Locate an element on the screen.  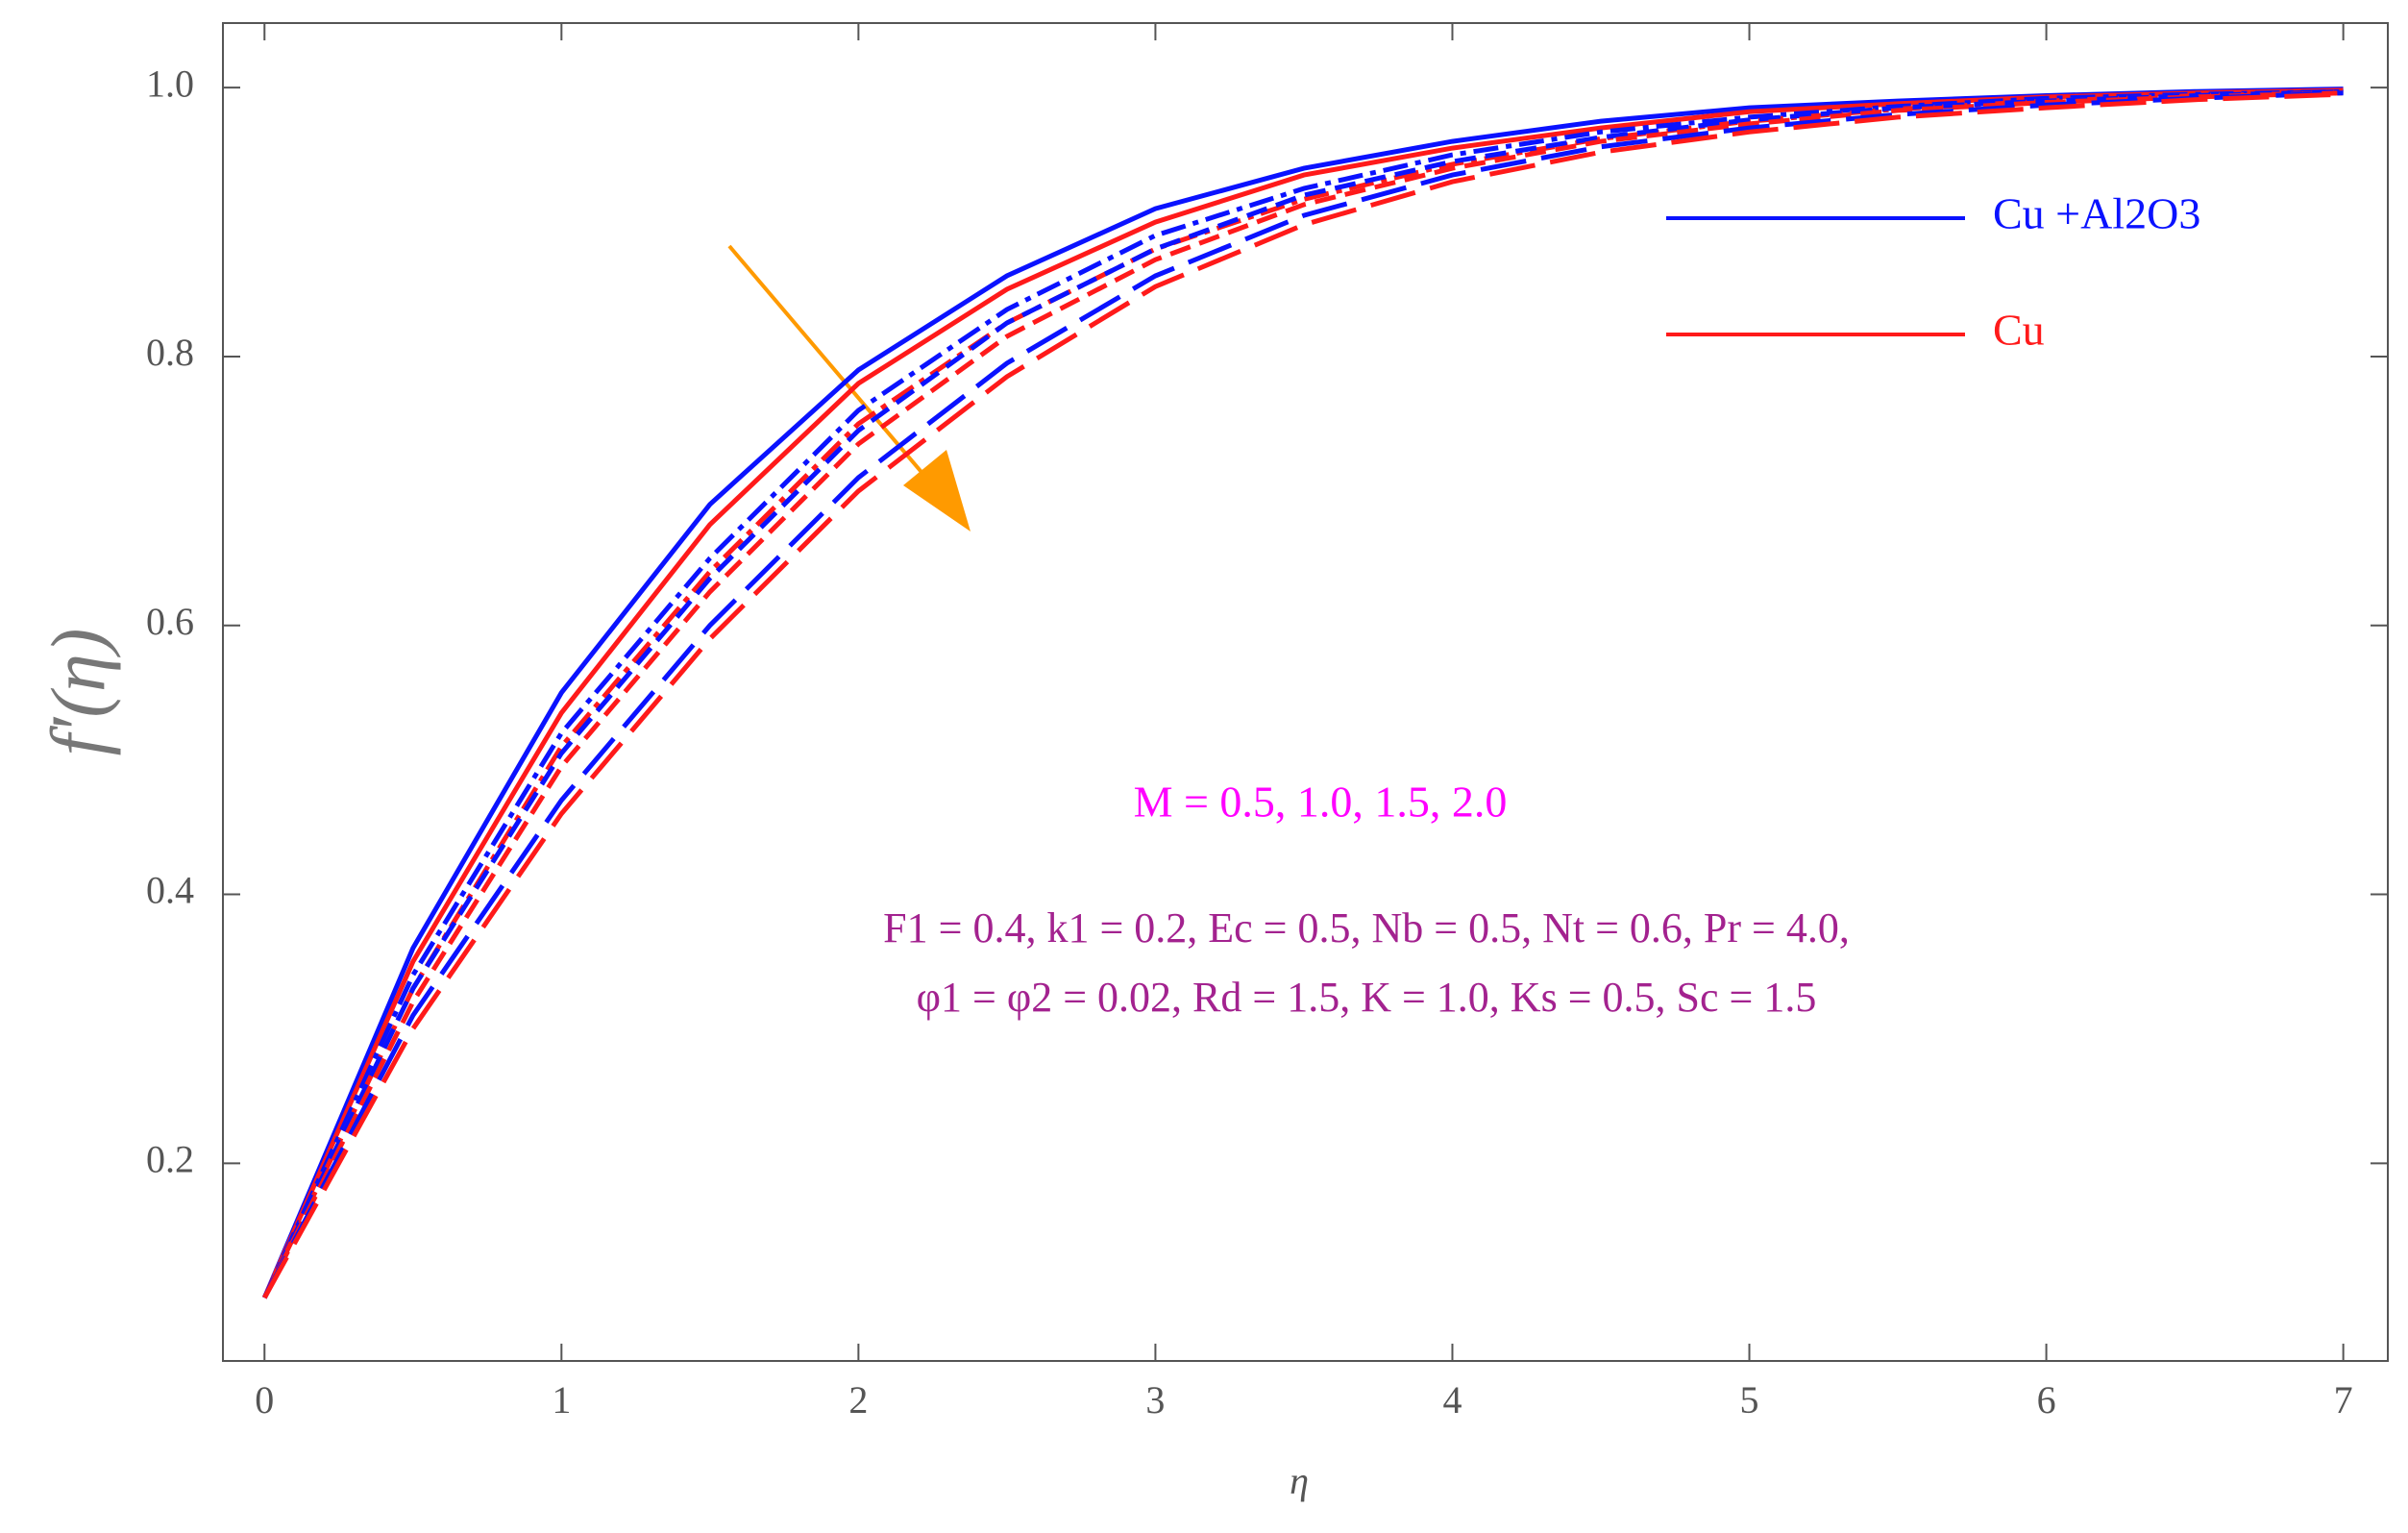
x-tick-label: 0 is located at coordinates (264, 1400).